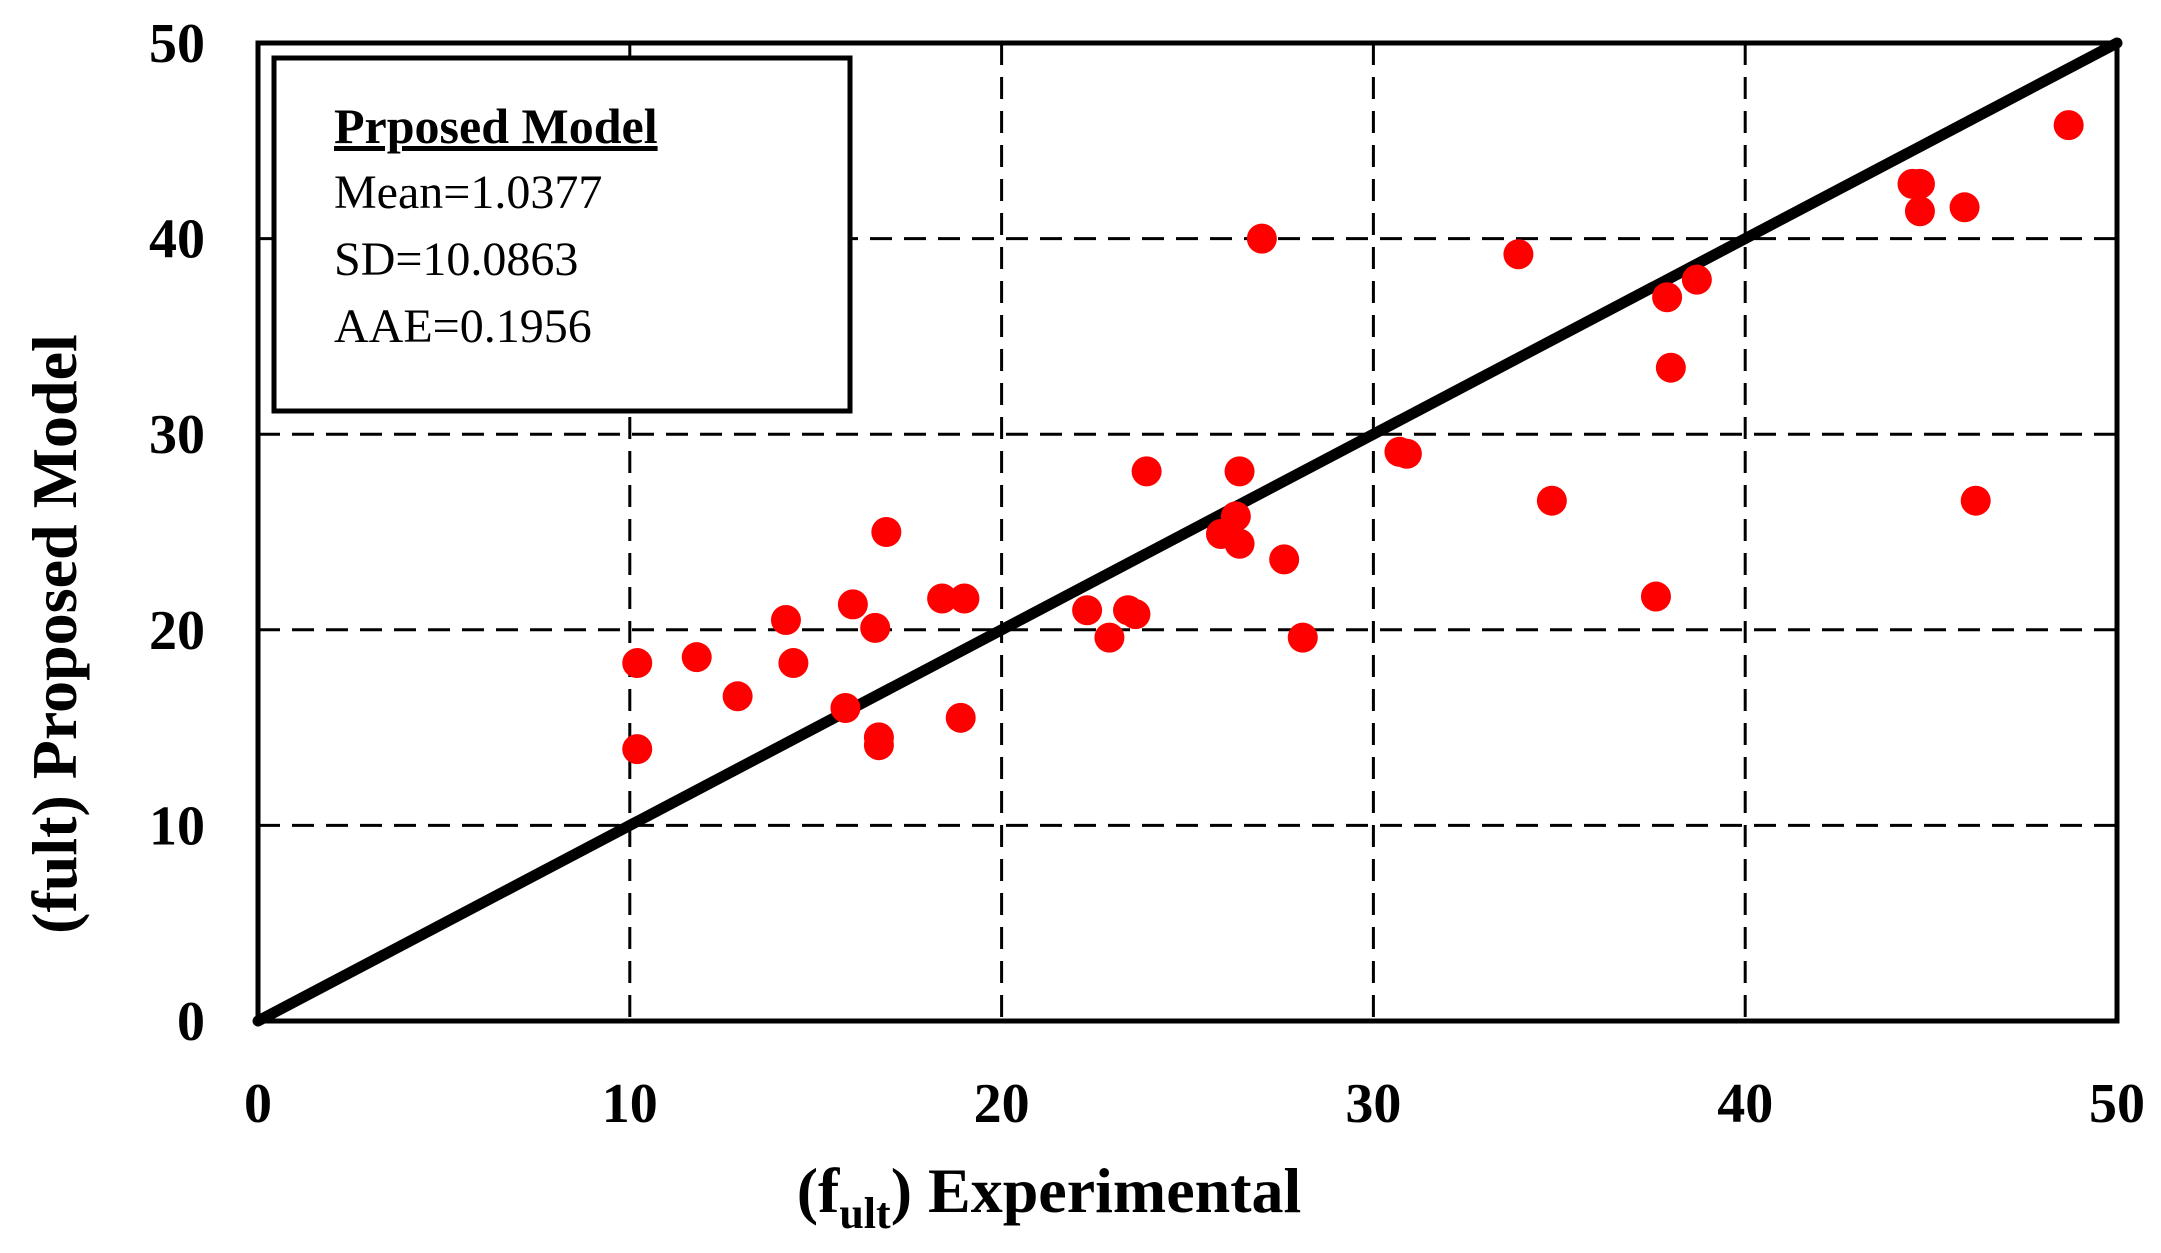 The width and height of the screenshot is (2161, 1253). What do you see at coordinates (496, 126) in the screenshot?
I see `legend-title: Prposed Model` at bounding box center [496, 126].